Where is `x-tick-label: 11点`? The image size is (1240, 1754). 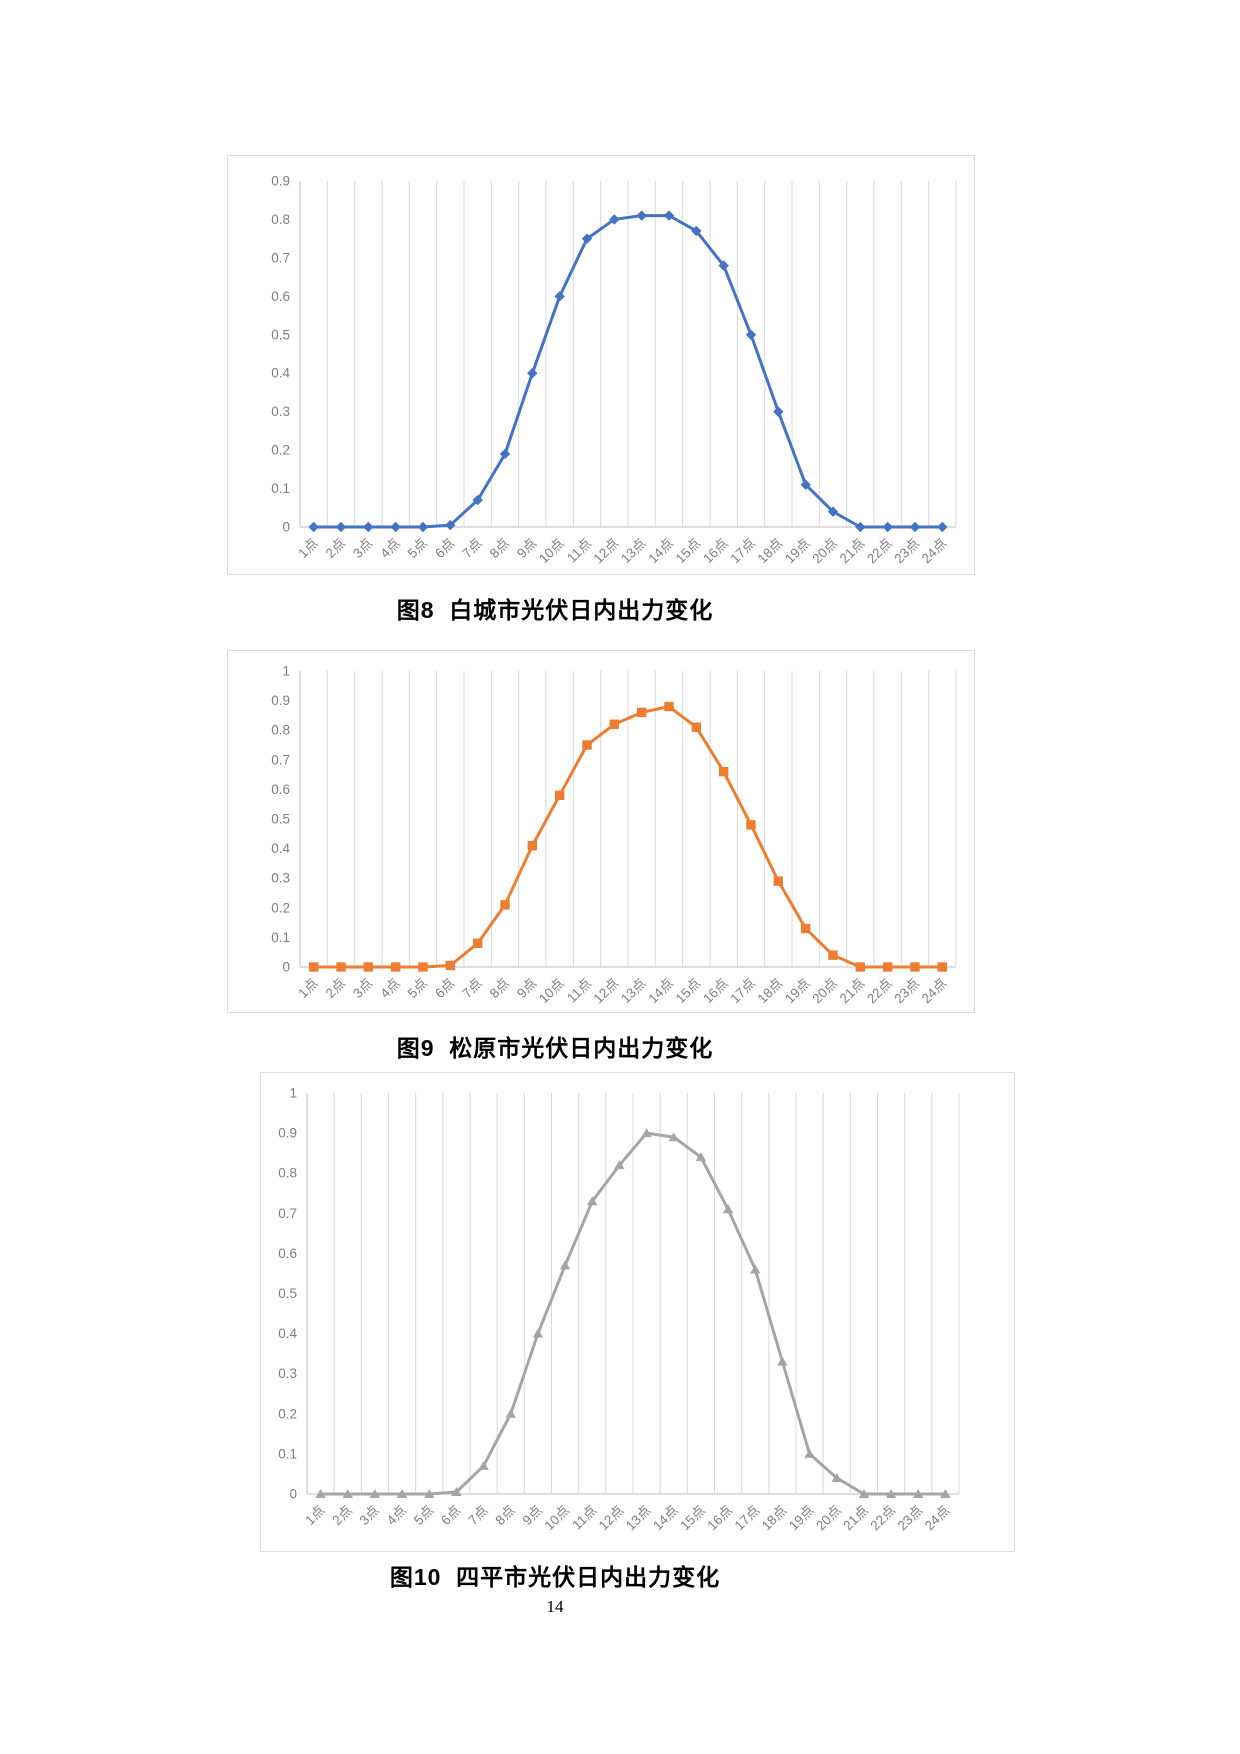 x-tick-label: 11点 is located at coordinates (579, 991).